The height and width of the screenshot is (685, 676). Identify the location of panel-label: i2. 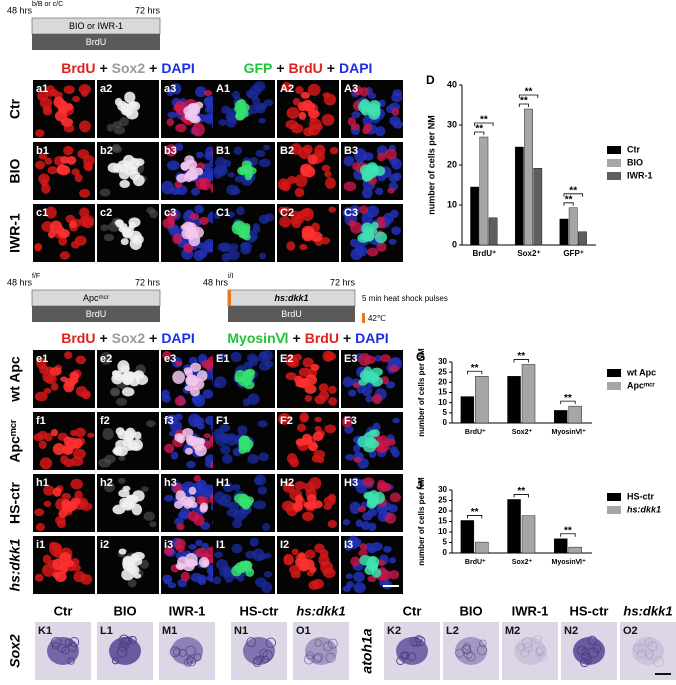
(104, 545).